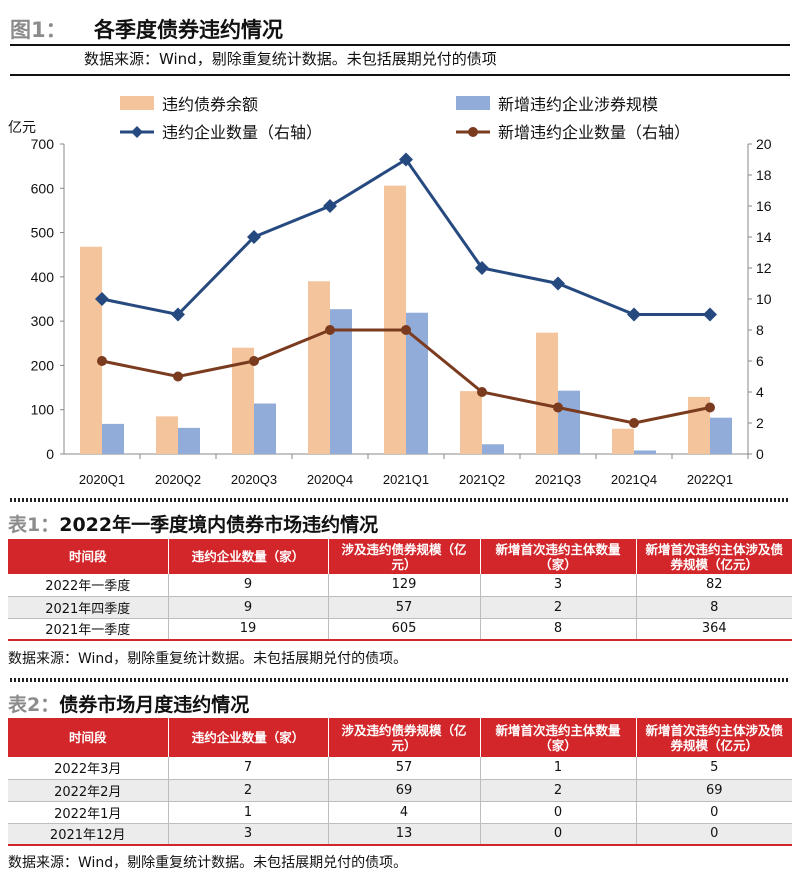 The height and width of the screenshot is (883, 800). What do you see at coordinates (43, 321) in the screenshot?
I see `left-axis-tick-label: 300` at bounding box center [43, 321].